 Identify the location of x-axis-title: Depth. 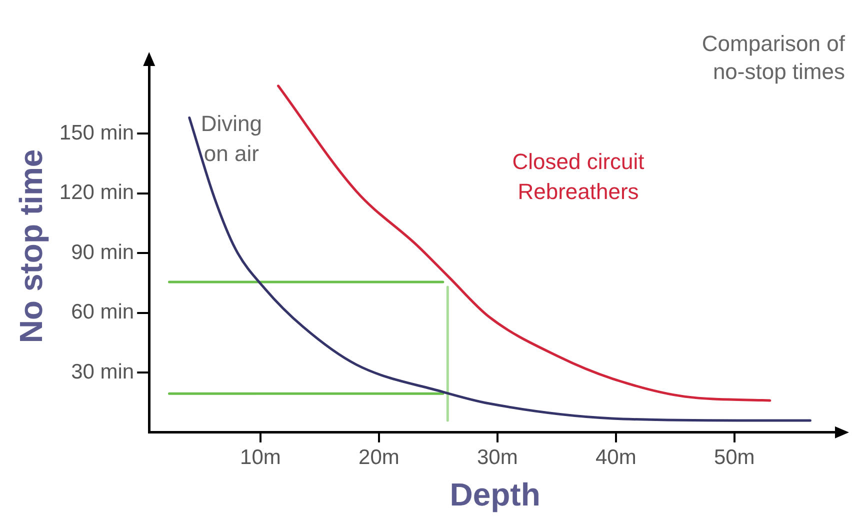
(495, 494).